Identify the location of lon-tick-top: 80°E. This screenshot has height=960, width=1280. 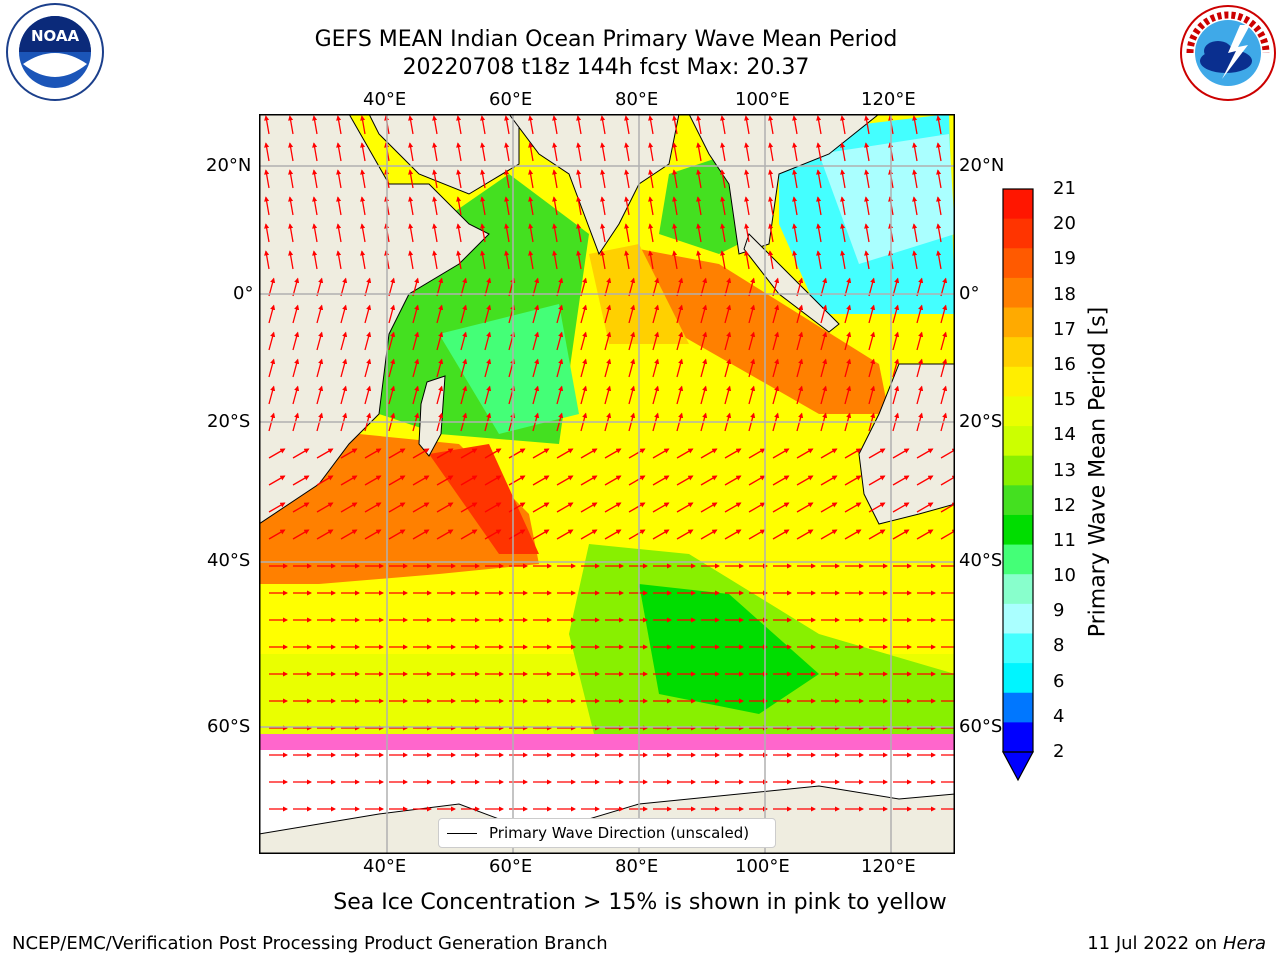
(637, 99).